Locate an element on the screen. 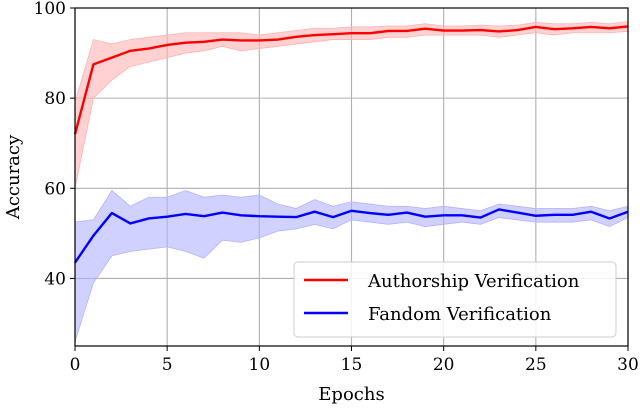 This screenshot has height=408, width=640. x-tick-label: 5 is located at coordinates (167, 365).